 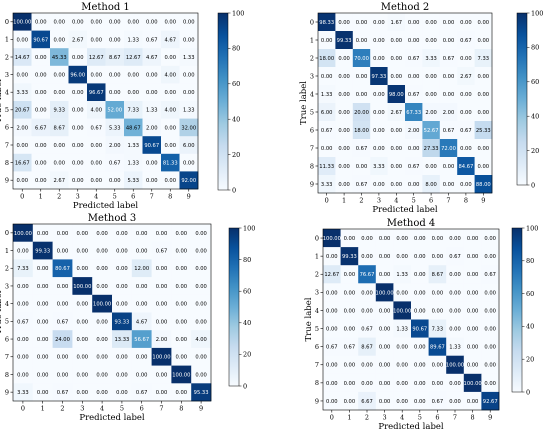 What do you see at coordinates (133, 181) in the screenshot?
I see `cell-value-label: 5.33` at bounding box center [133, 181].